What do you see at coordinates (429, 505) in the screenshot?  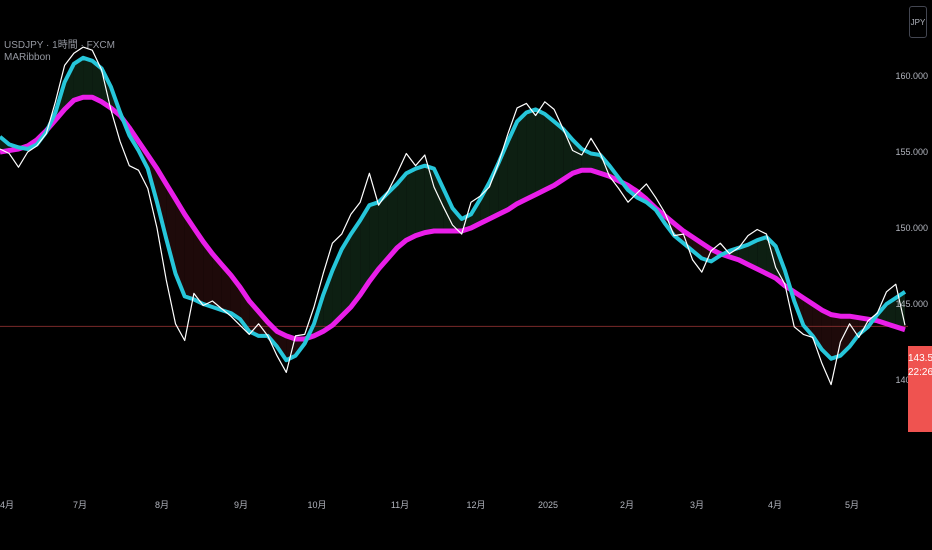 I see `time-axis: 4月 7月 8月 9月 10月 11月 12月 2025 2月 3月 4月 5月` at bounding box center [429, 505].